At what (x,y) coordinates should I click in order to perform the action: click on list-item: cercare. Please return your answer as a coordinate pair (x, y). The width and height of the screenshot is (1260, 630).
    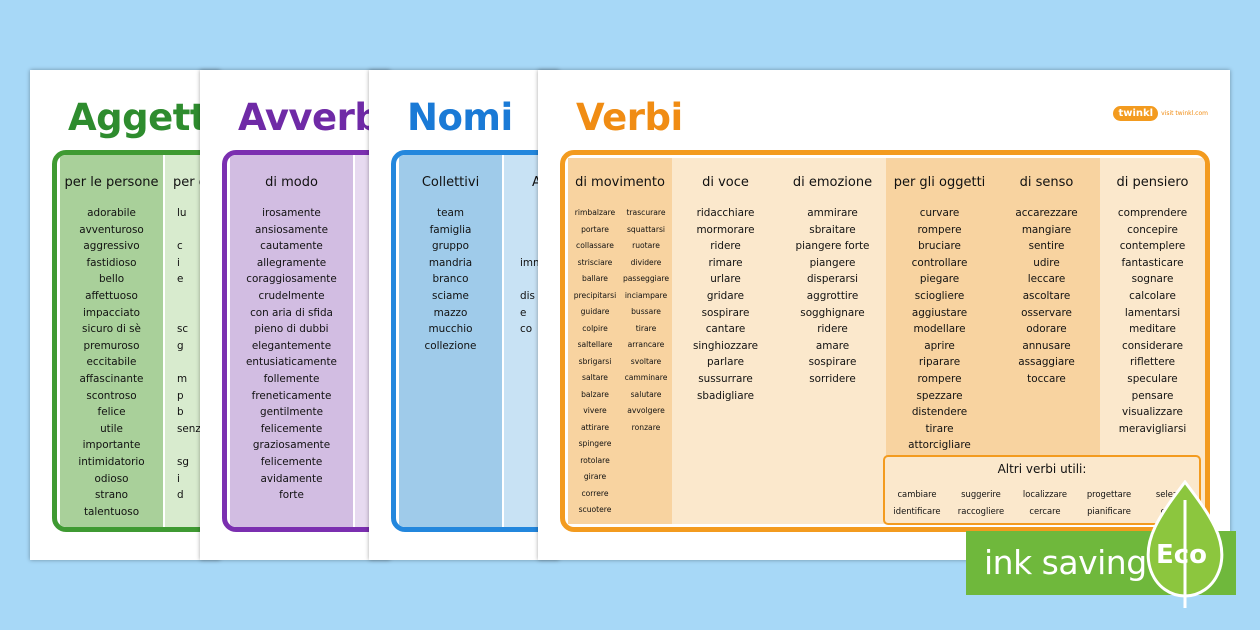
    Looking at the image, I should click on (1045, 511).